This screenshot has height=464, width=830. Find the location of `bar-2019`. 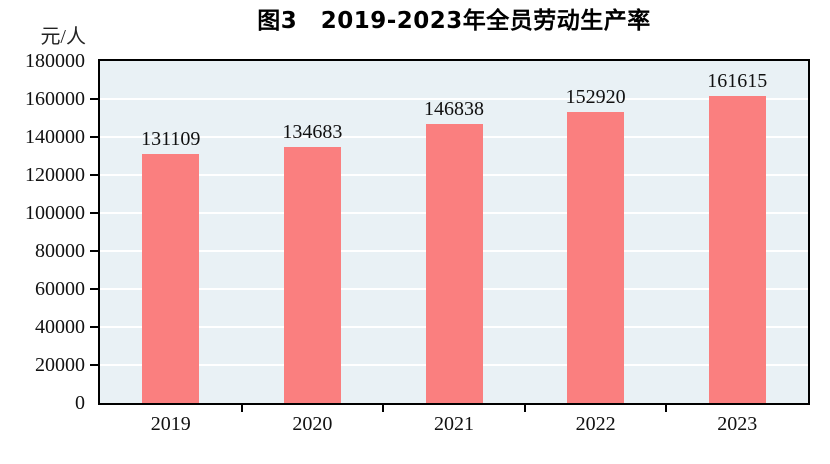

bar-2019 is located at coordinates (171, 278).